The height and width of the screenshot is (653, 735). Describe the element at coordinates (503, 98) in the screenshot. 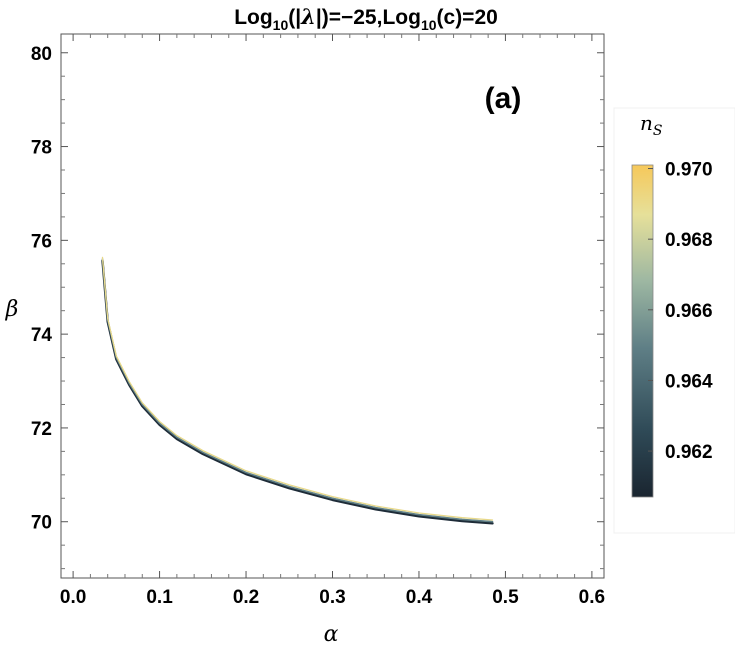

I see `panel-label: (a)` at that location.